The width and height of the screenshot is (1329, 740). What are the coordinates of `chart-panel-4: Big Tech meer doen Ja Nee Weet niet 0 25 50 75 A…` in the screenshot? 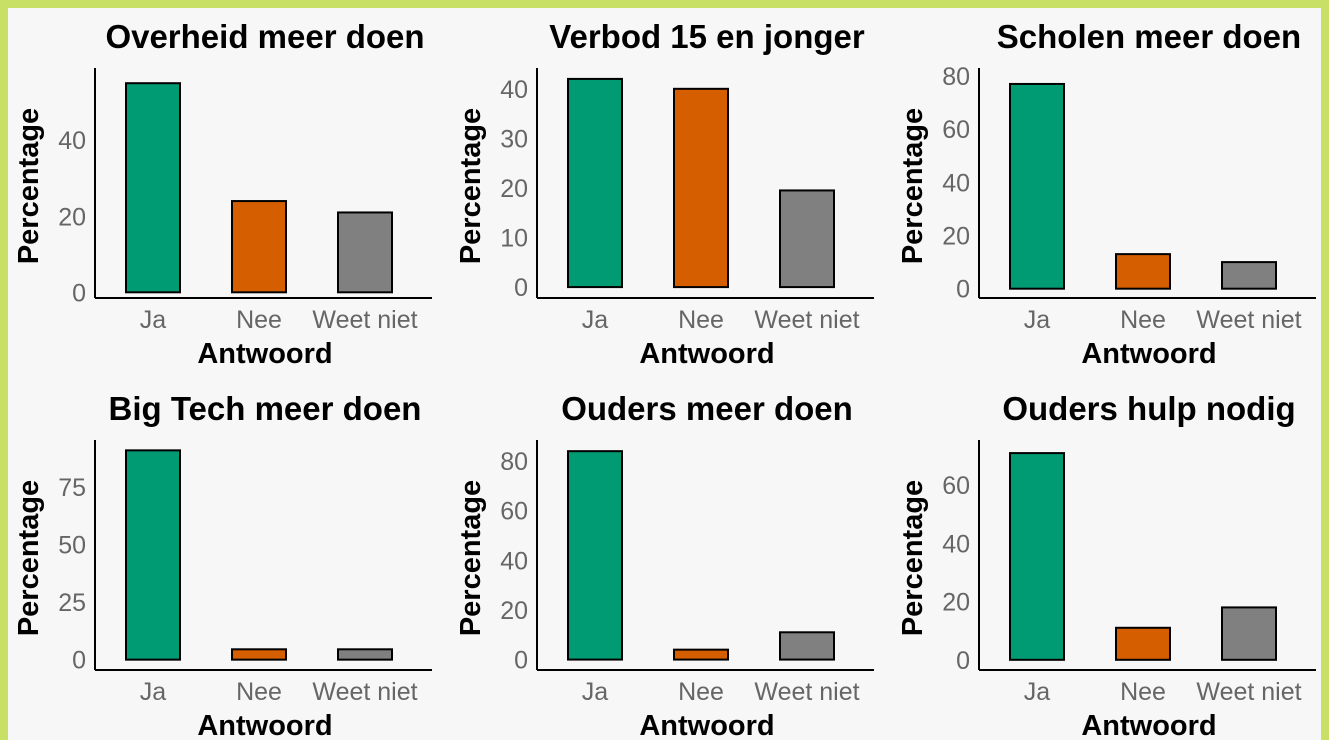 It's located at (222, 565).